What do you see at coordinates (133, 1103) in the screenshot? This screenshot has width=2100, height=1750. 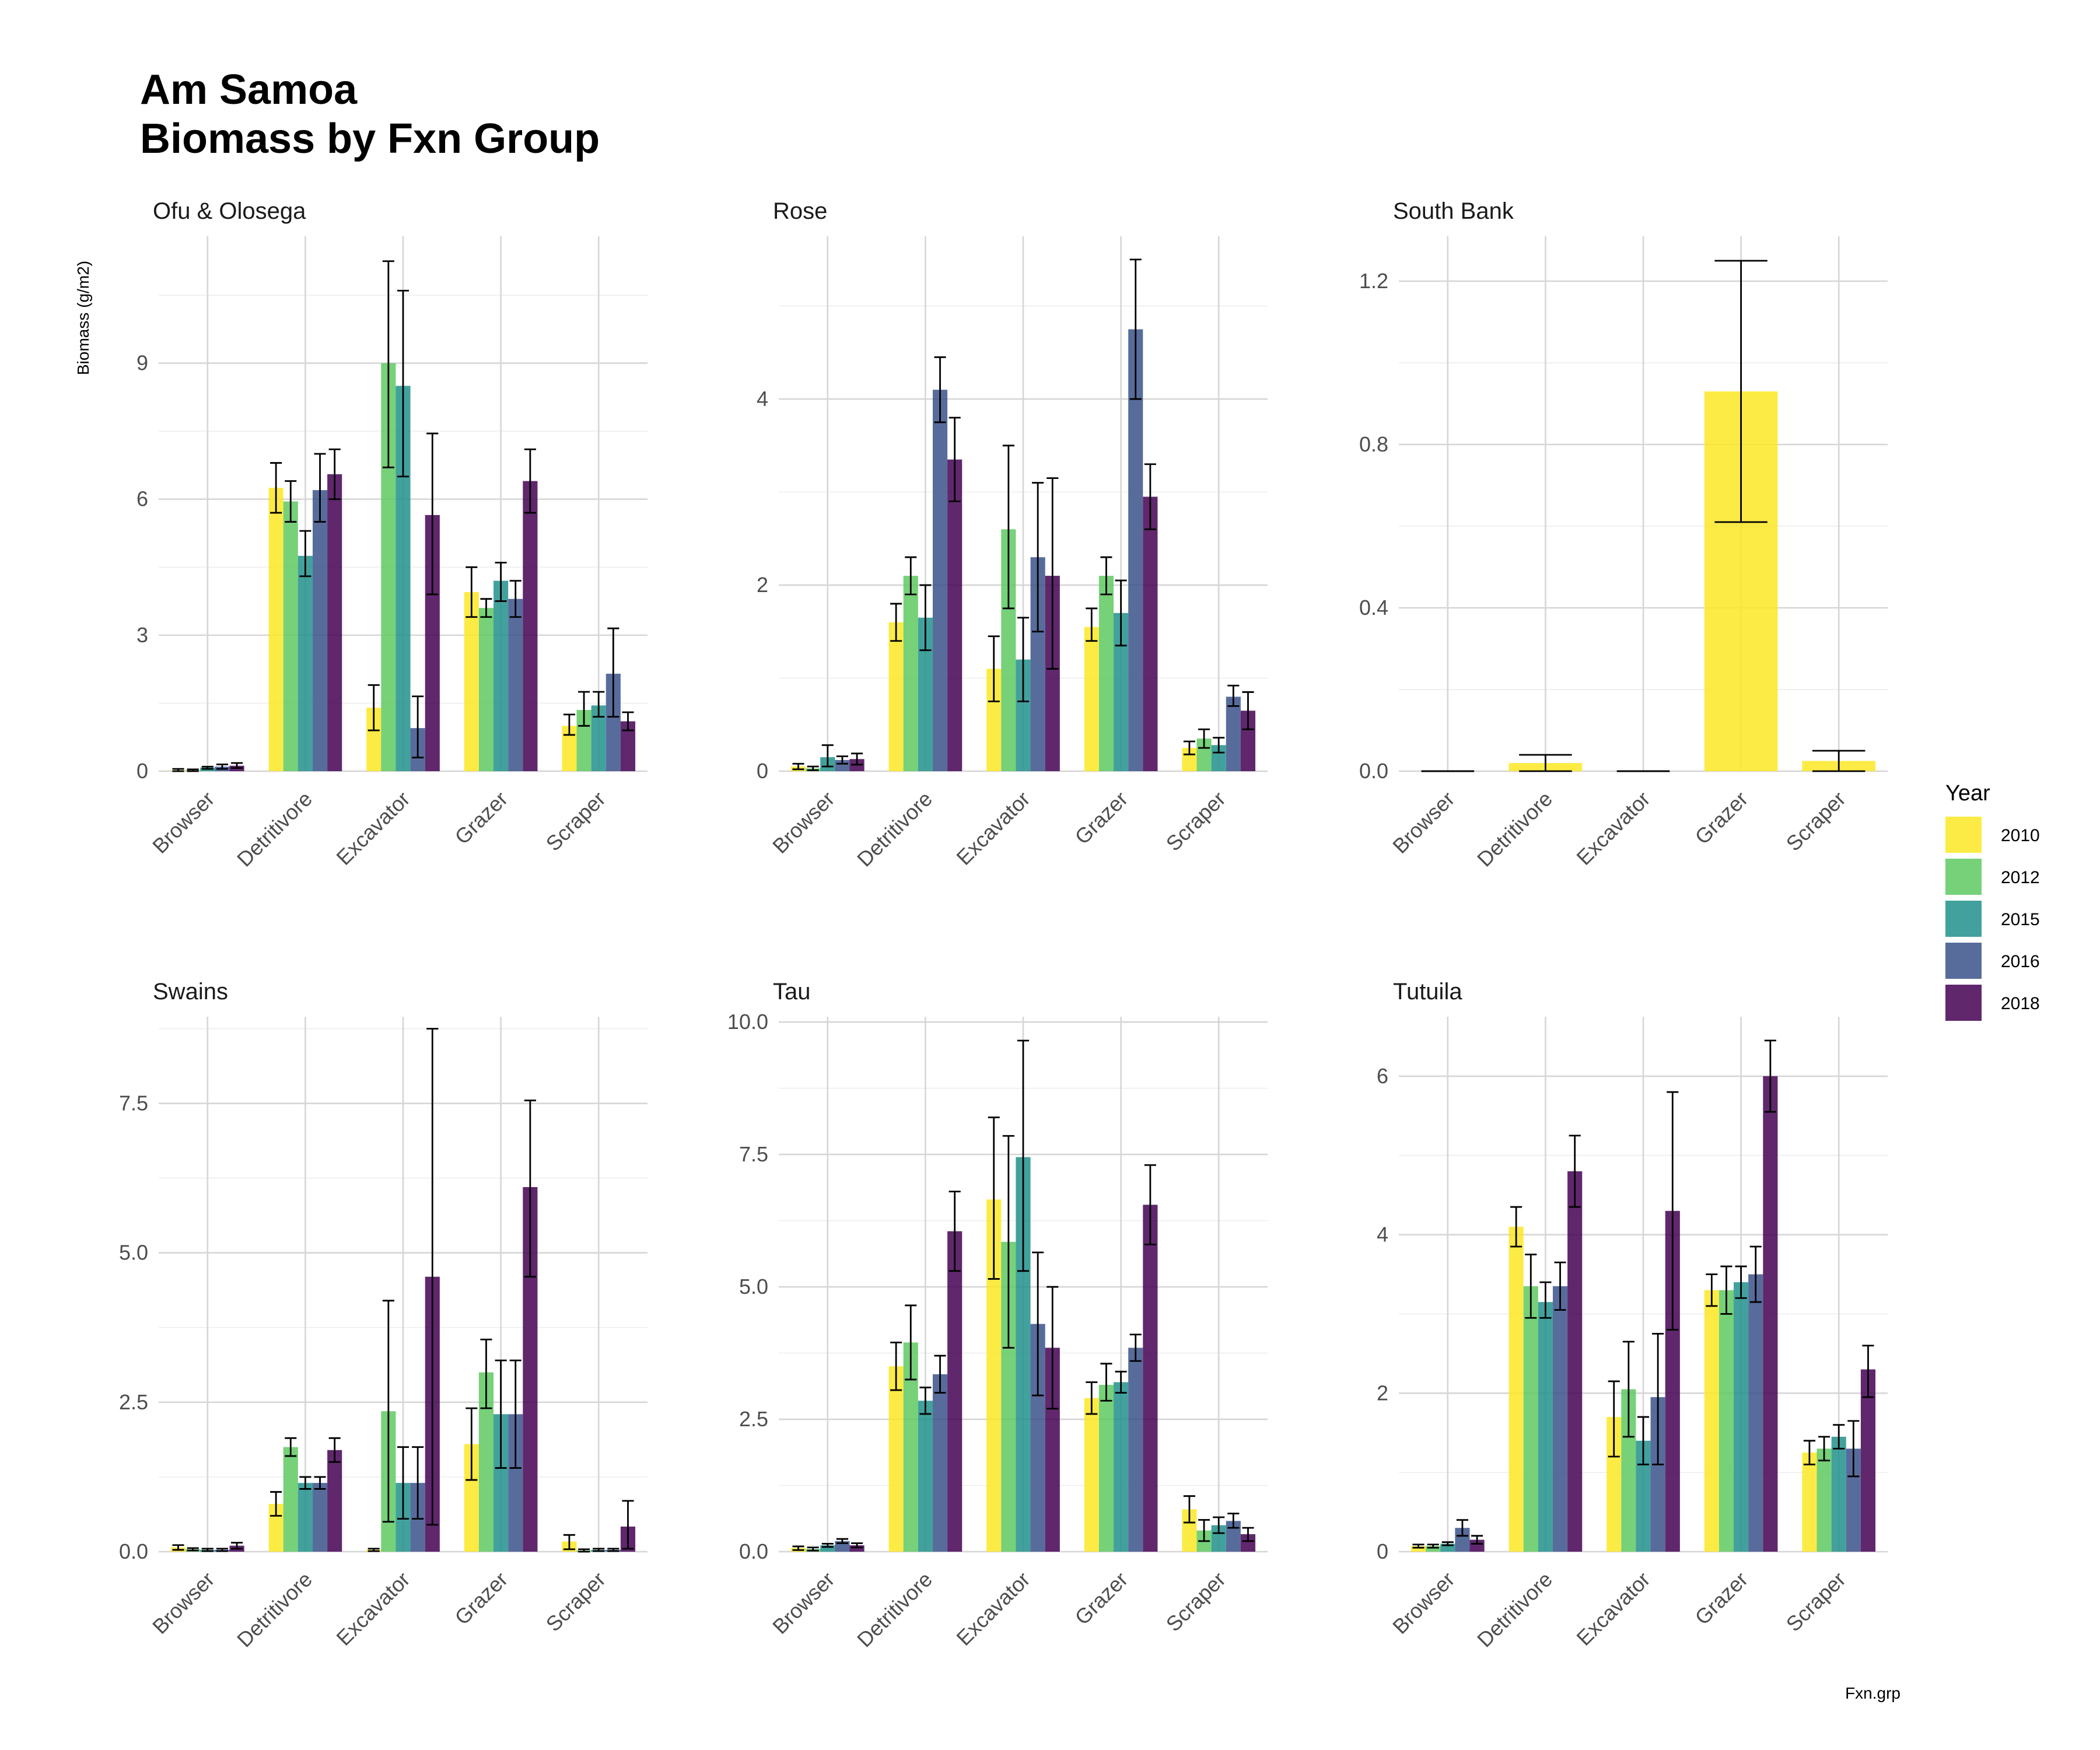 I see `y-tick-label: 7.5` at bounding box center [133, 1103].